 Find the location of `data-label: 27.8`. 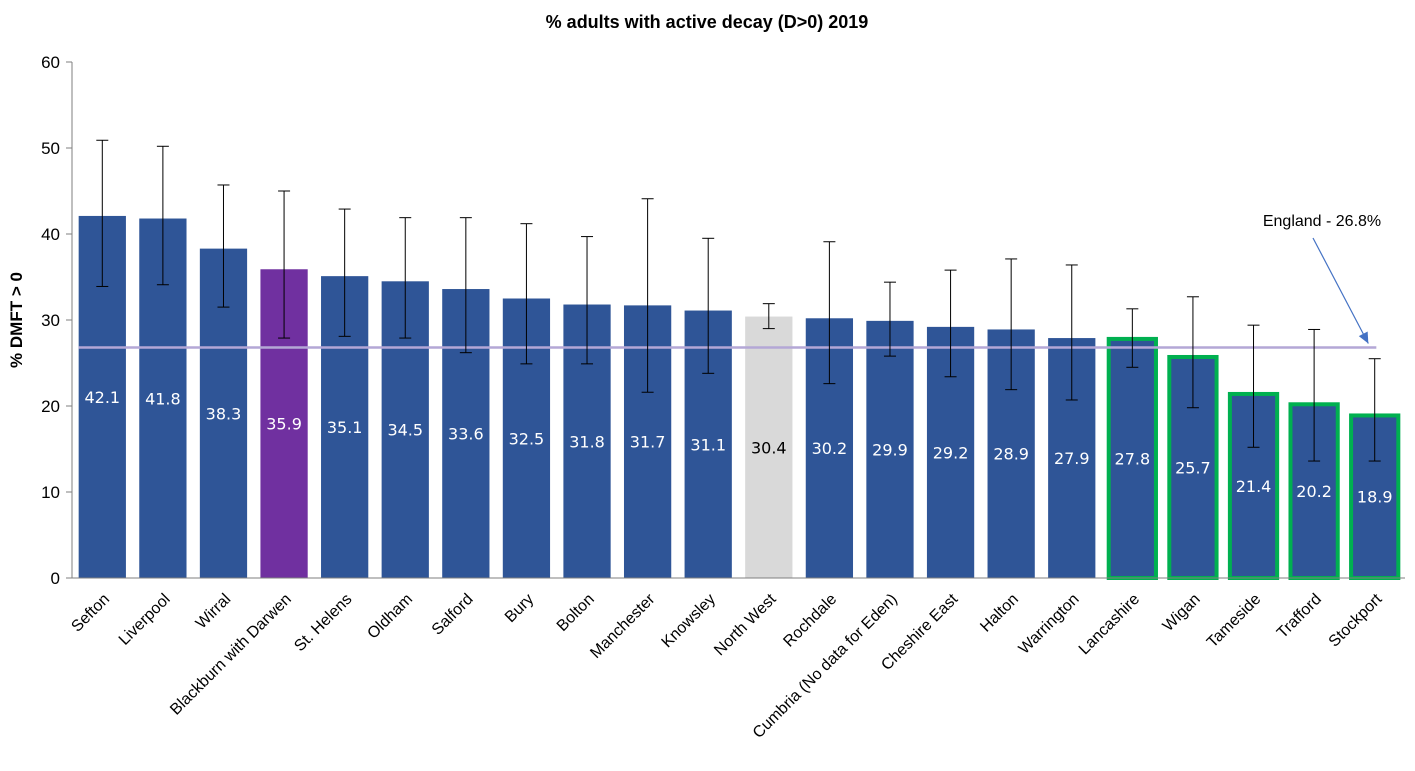

data-label: 27.8 is located at coordinates (1133, 458).